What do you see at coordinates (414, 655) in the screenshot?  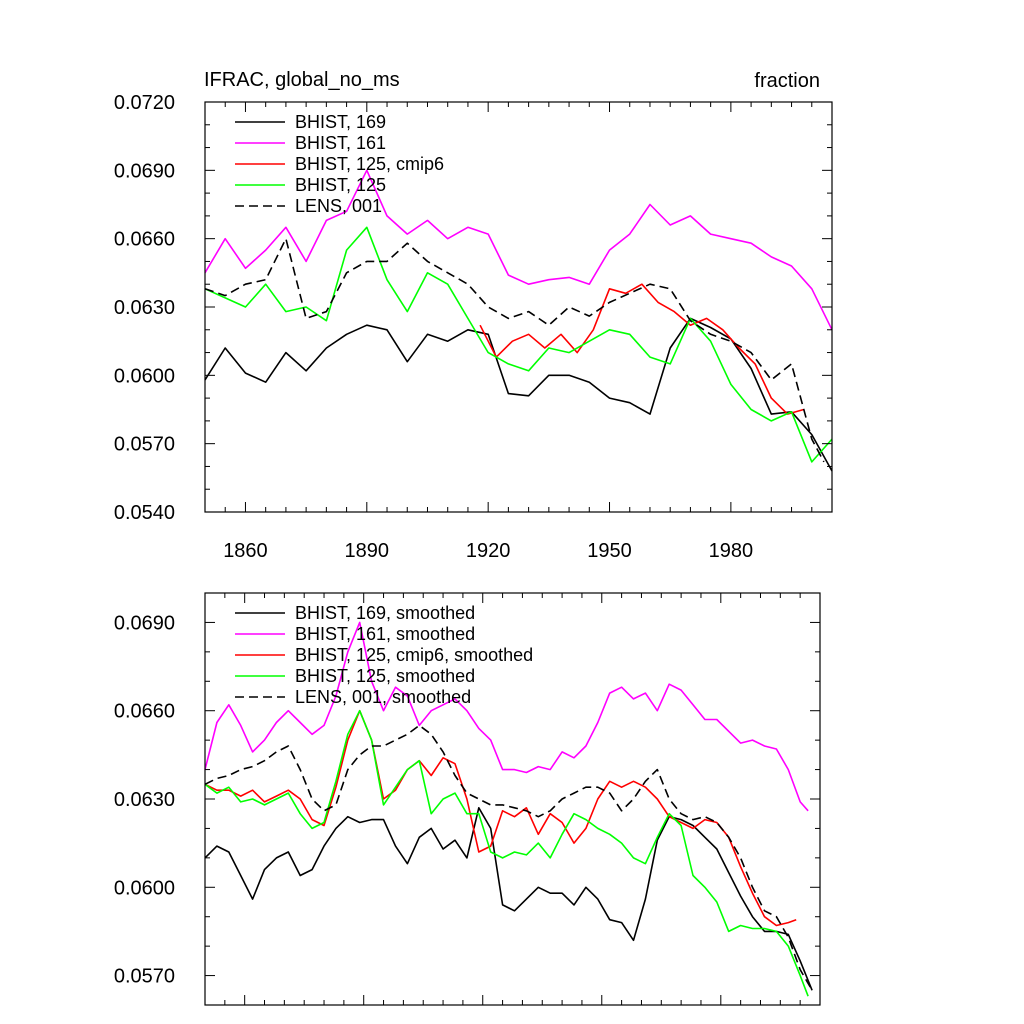 I see `legend-label-2: BHIST, 125, cmip6, smoothed` at bounding box center [414, 655].